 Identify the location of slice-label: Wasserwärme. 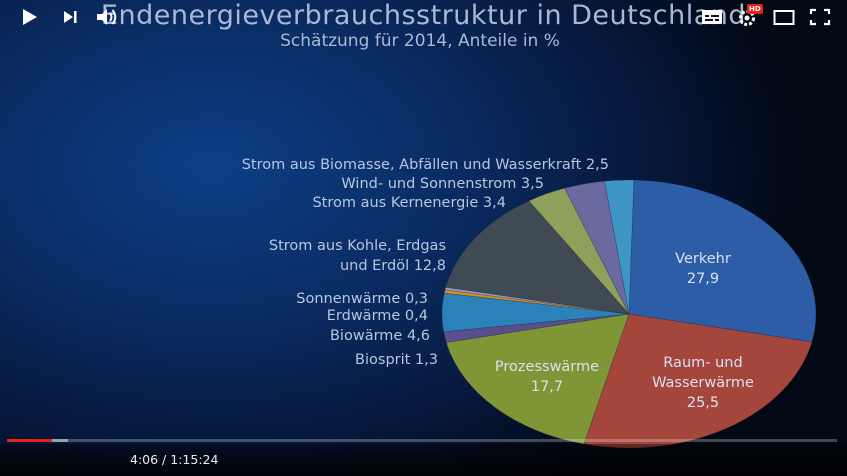
(703, 383).